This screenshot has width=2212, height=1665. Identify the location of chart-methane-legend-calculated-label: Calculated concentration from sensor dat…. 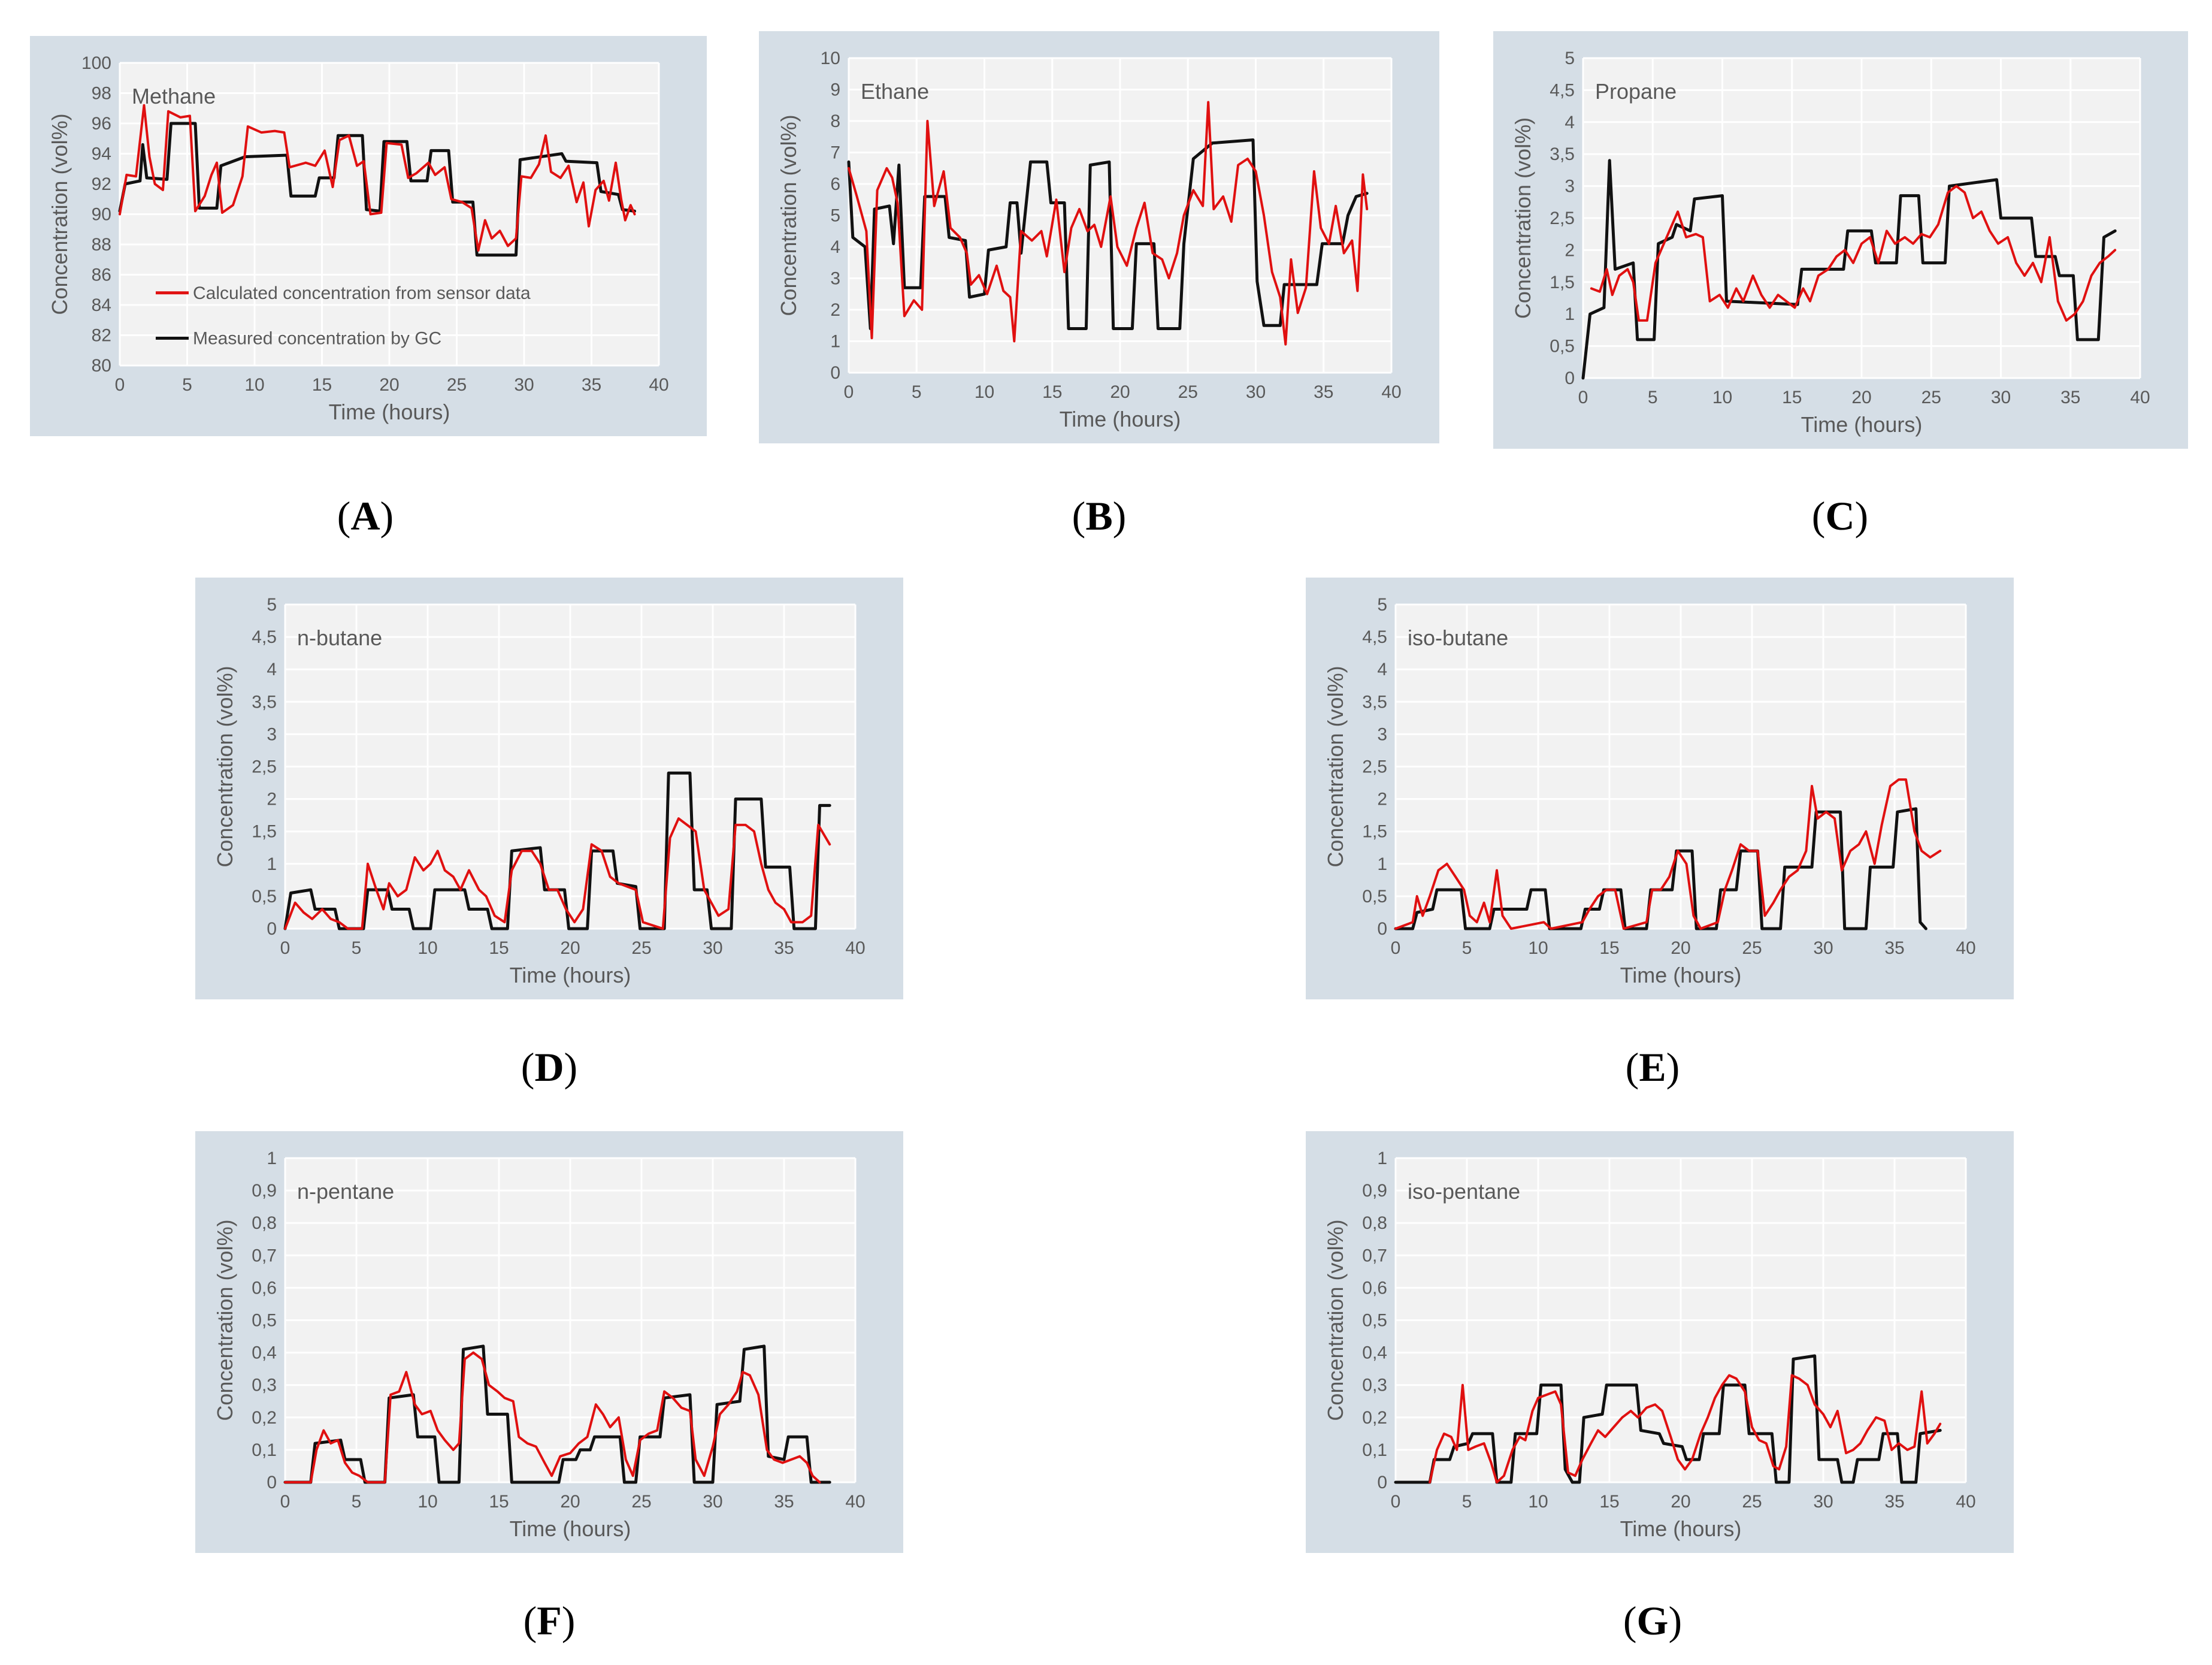
(362, 293).